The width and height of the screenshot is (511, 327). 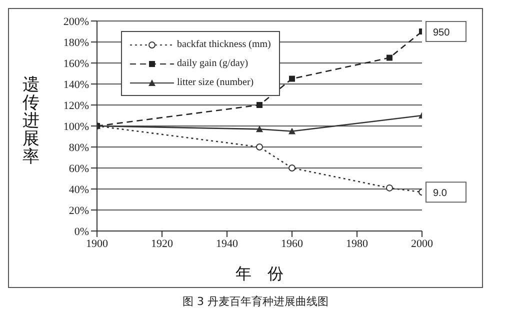 I want to click on y-tick-label: 120%, so click(x=76, y=106).